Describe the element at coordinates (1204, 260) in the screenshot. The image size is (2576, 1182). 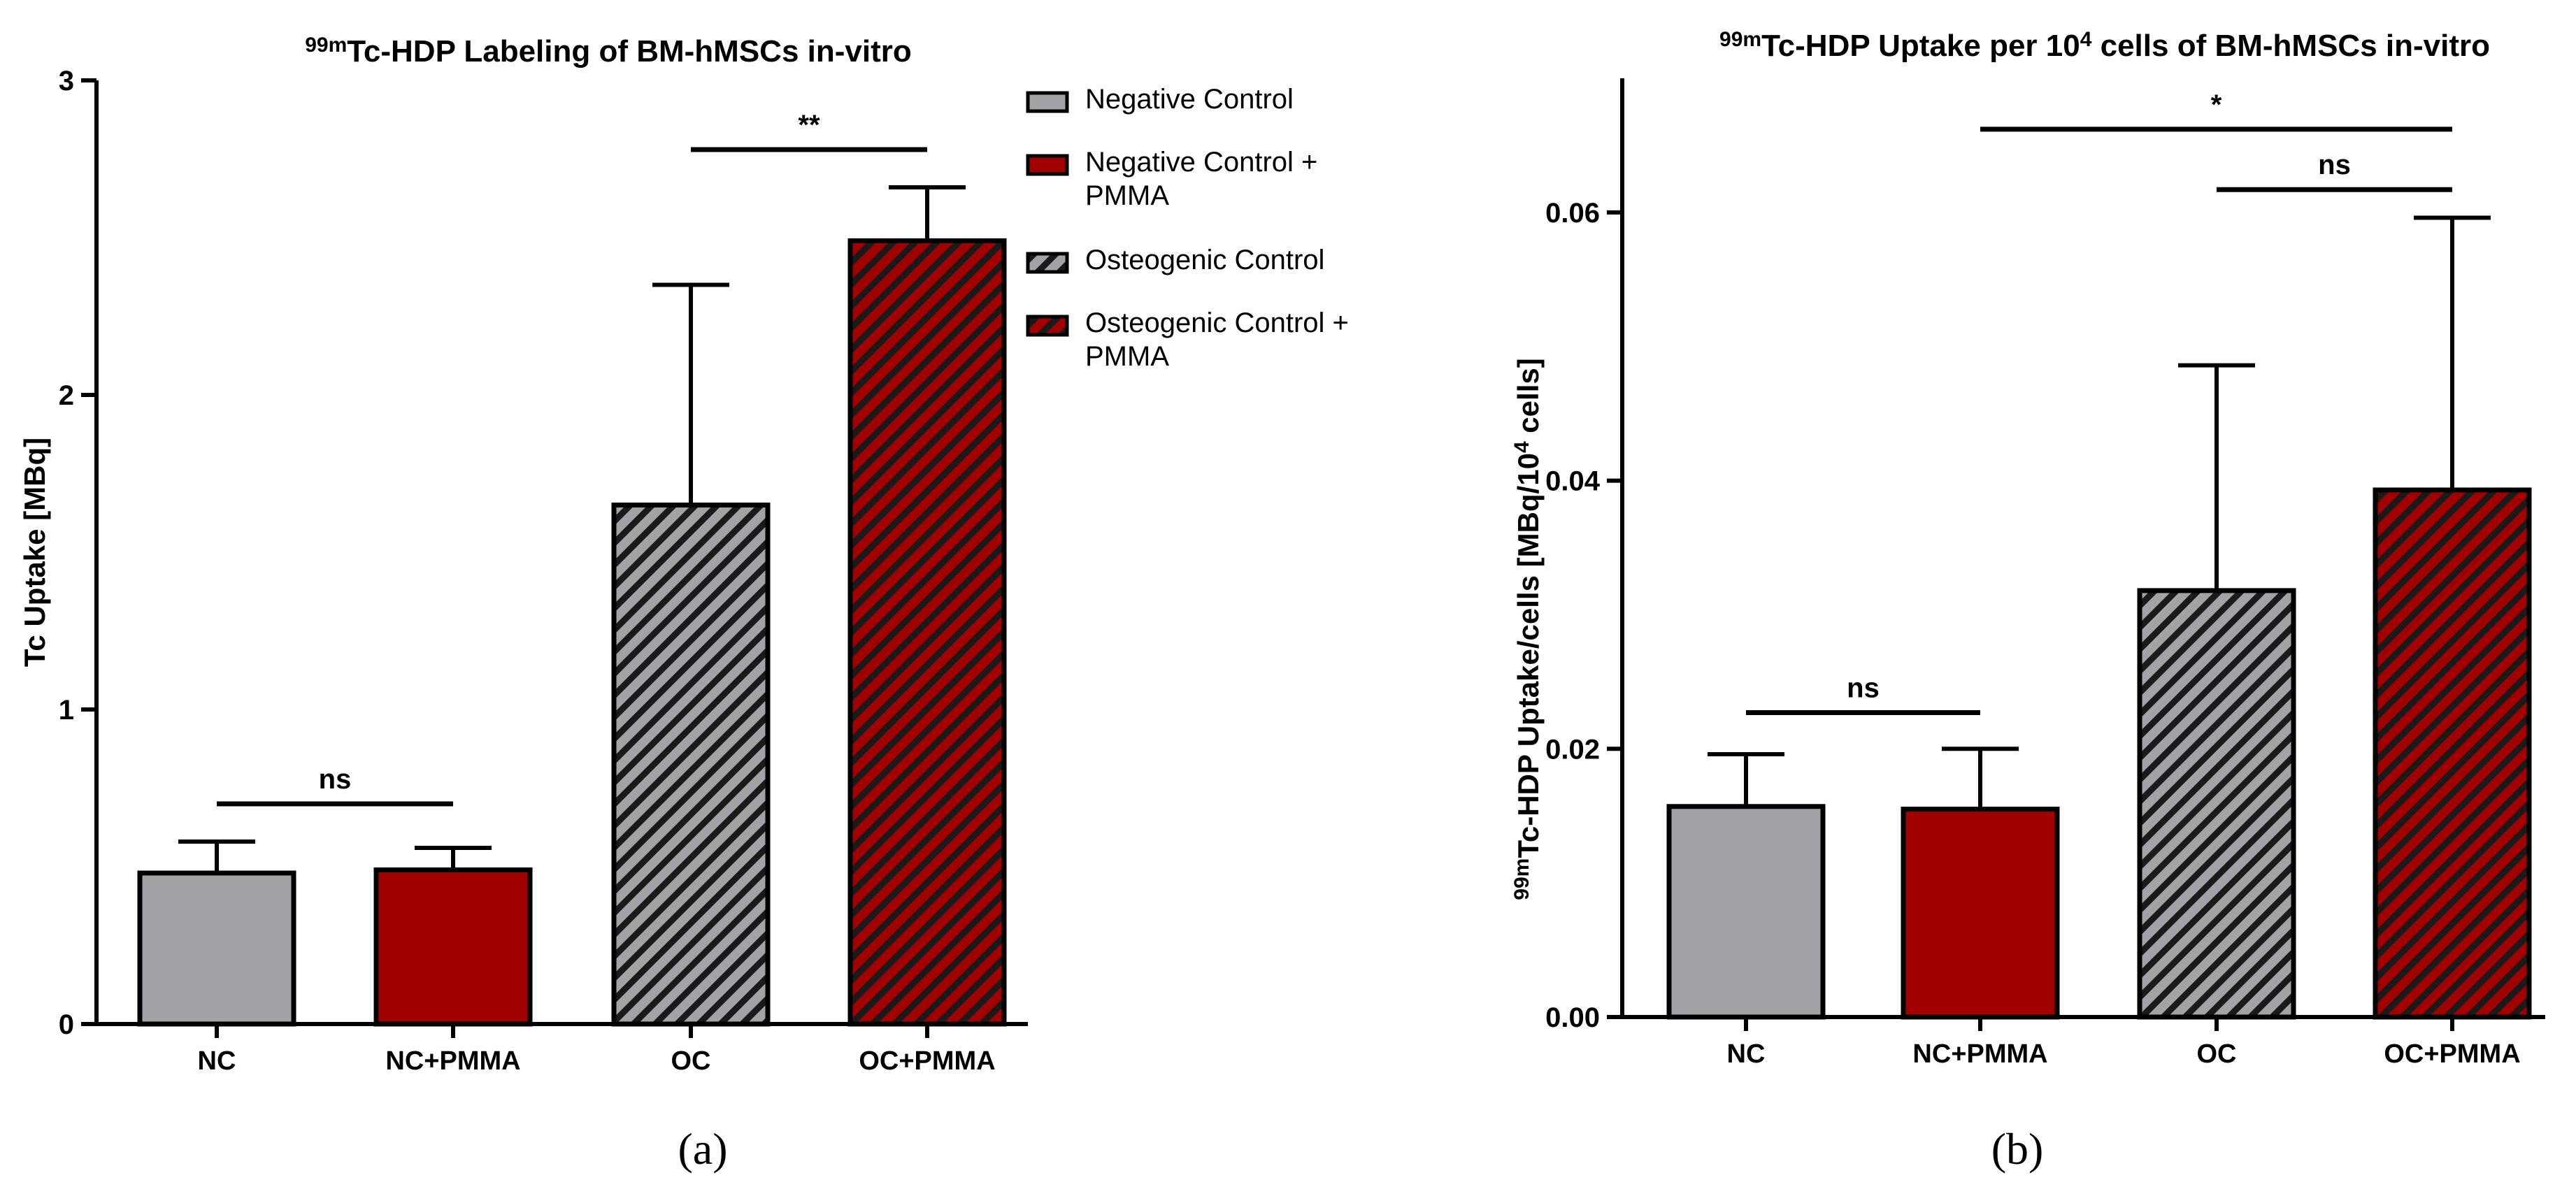
I see `legend-label: Osteogenic Control` at that location.